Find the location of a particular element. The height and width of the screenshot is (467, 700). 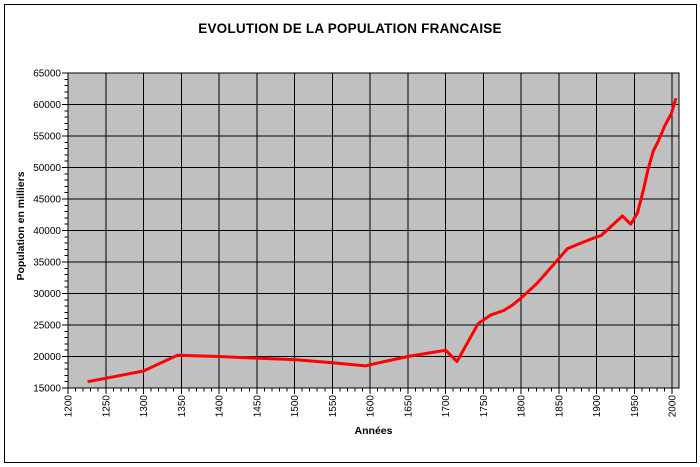

x-tick-label: 1550 is located at coordinates (333, 406).